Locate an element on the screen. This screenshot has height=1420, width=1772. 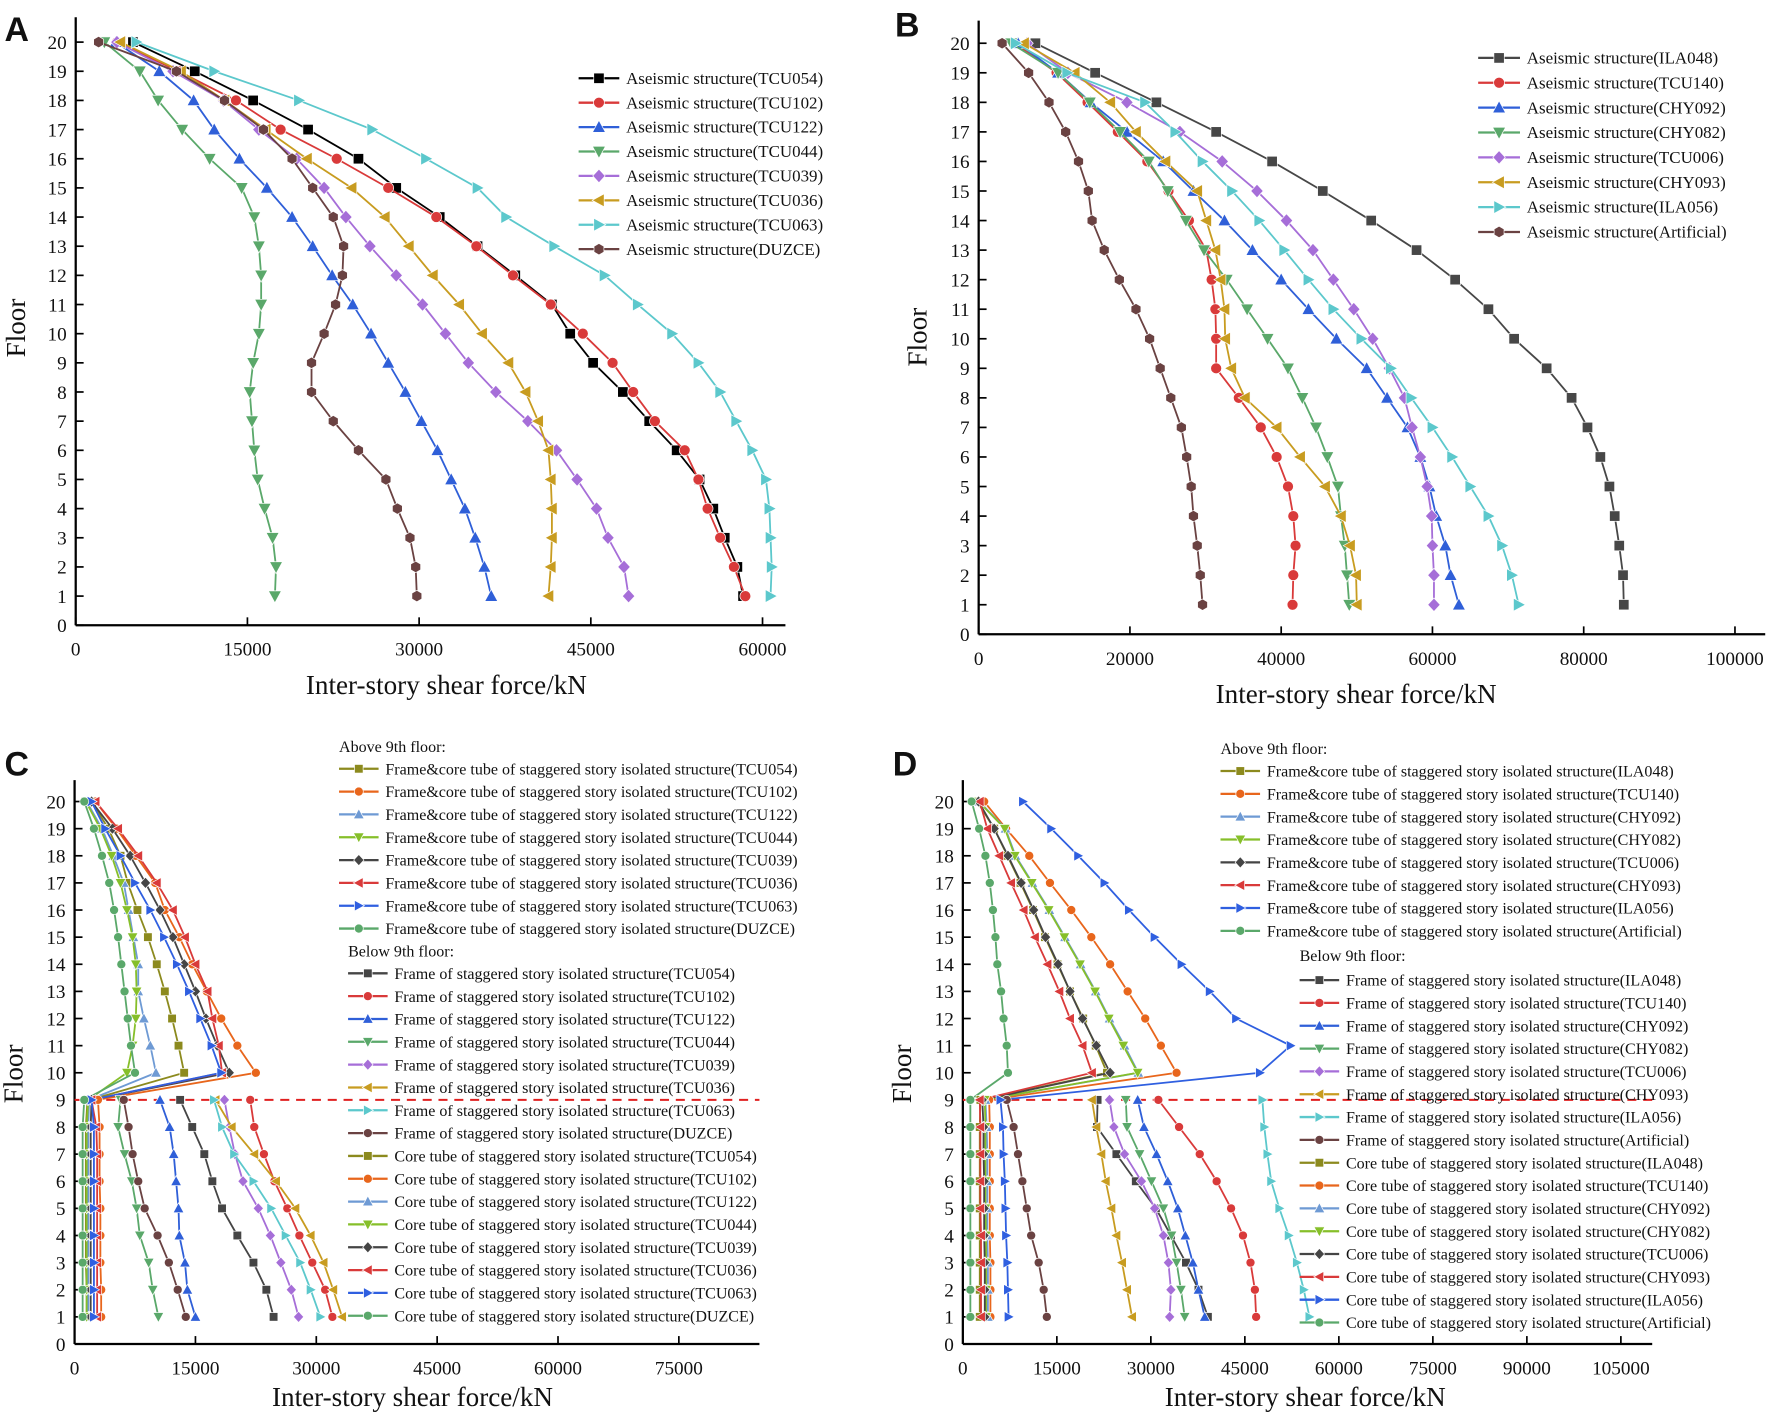
y-tick-label: 19 is located at coordinates (944, 829).